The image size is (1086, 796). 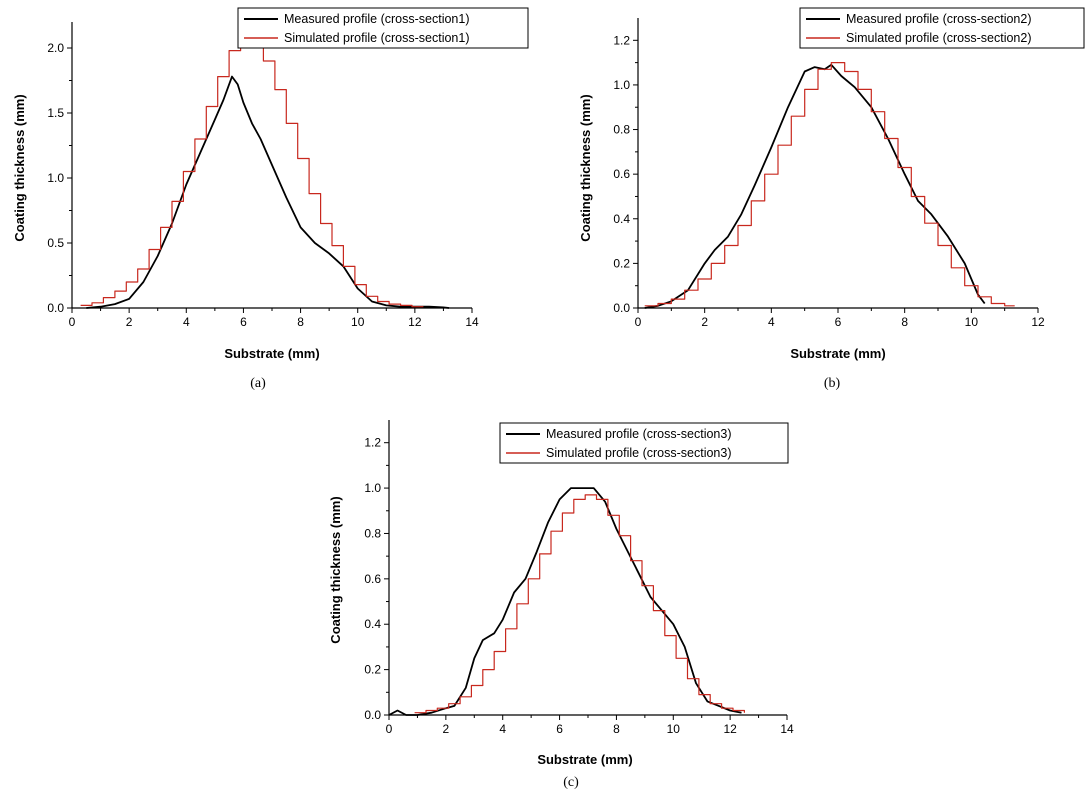 I want to click on panel-caption: (b), so click(x=832, y=383).